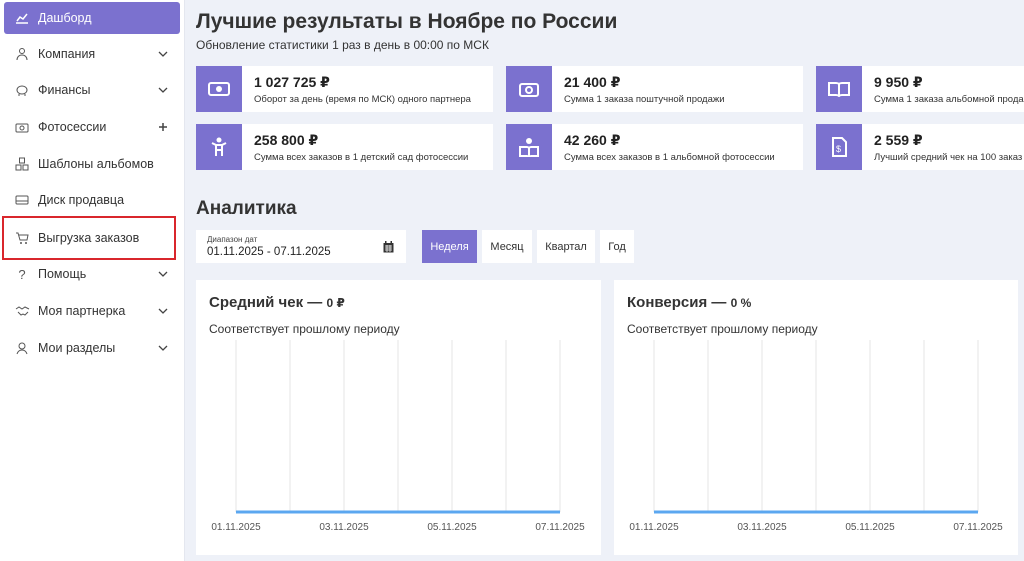  I want to click on date-range-label: Диапазон дат, so click(232, 239).